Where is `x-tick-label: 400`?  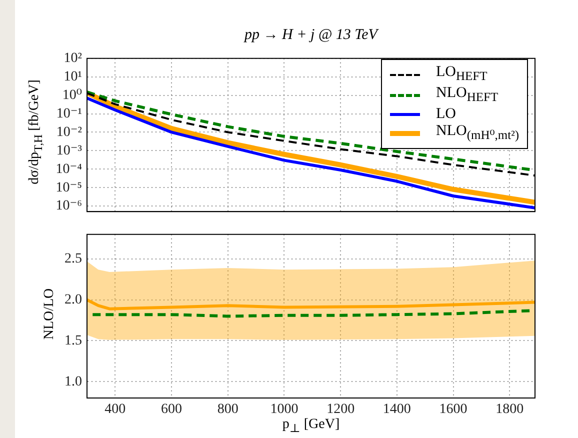
x-tick-label: 400 is located at coordinates (115, 410).